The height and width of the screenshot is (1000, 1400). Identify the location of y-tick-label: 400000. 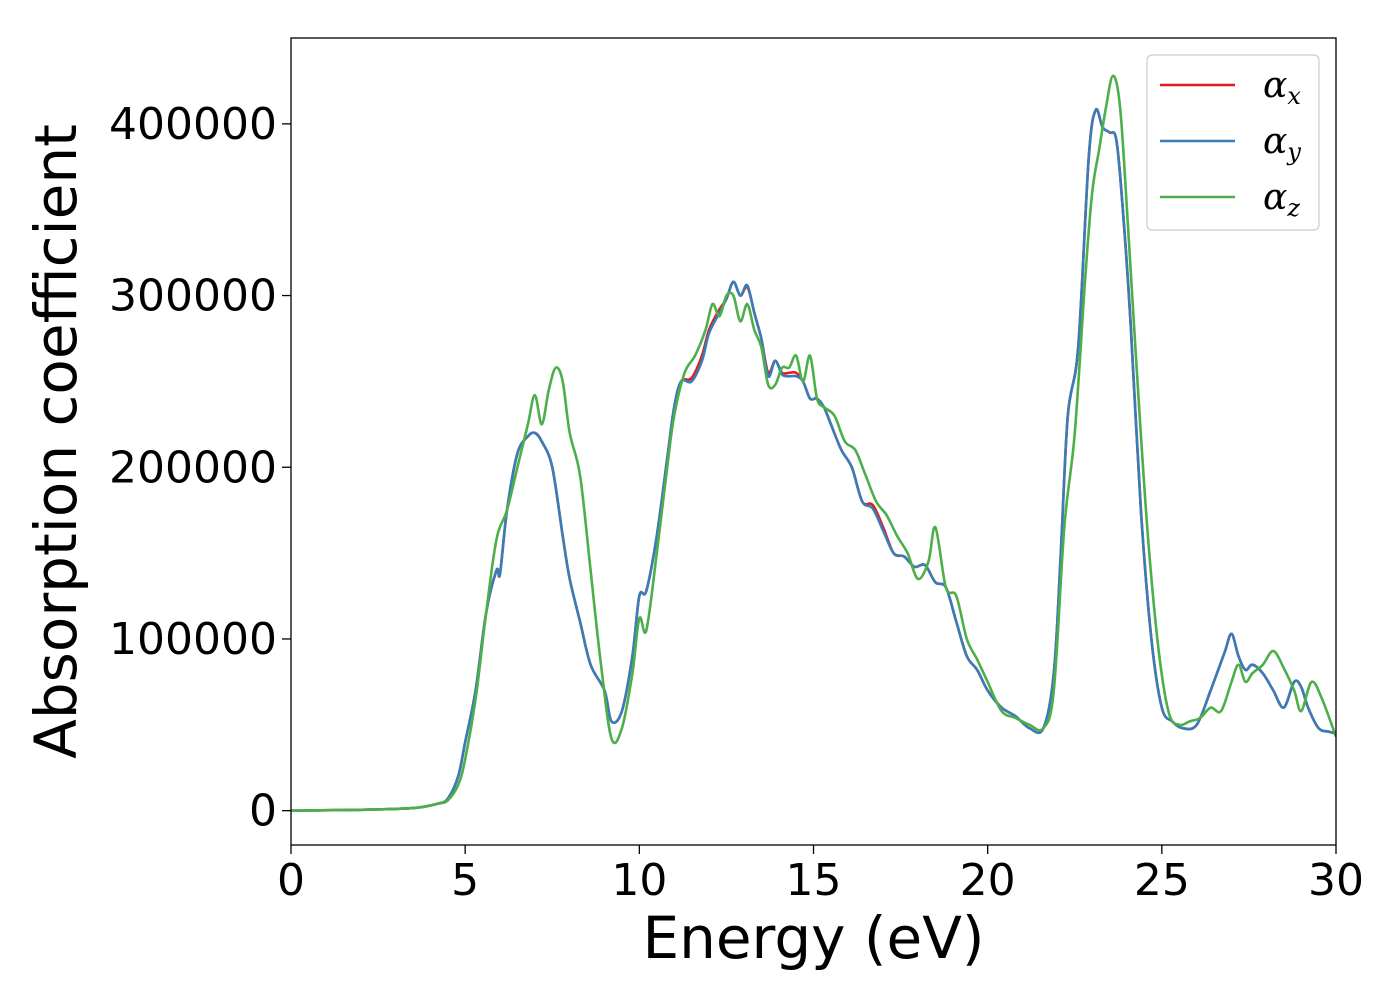
(193, 124).